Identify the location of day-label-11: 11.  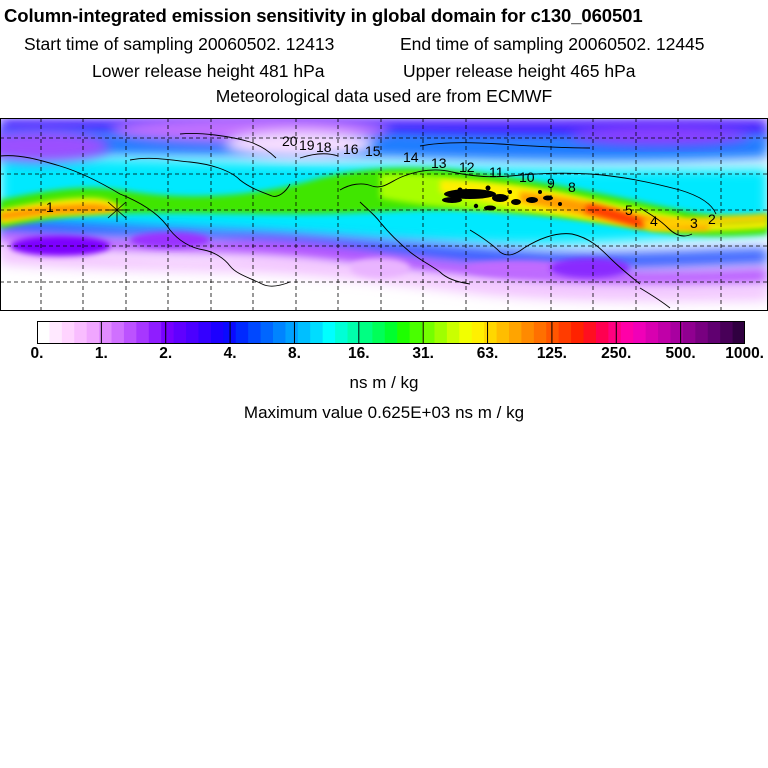
(496, 172).